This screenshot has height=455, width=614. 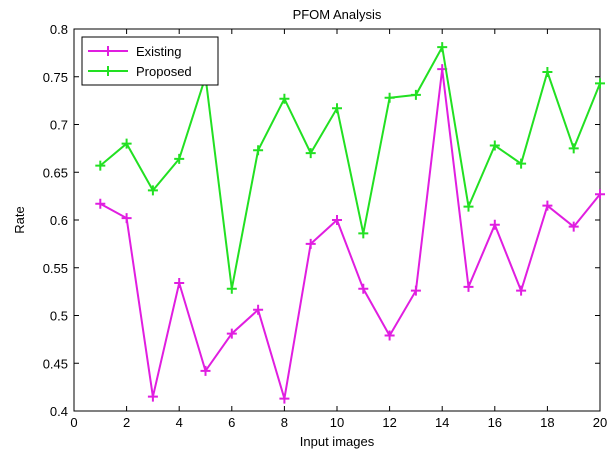 I want to click on y-tick-label: 0.45, so click(x=55, y=363).